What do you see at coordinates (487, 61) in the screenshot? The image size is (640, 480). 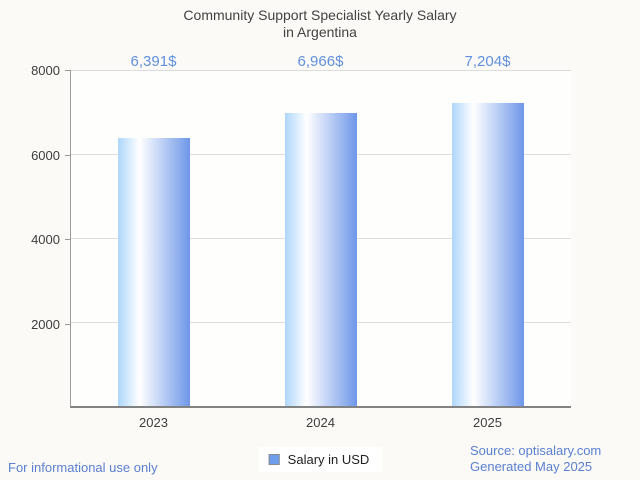 I see `value-label-2025: 7,204$` at bounding box center [487, 61].